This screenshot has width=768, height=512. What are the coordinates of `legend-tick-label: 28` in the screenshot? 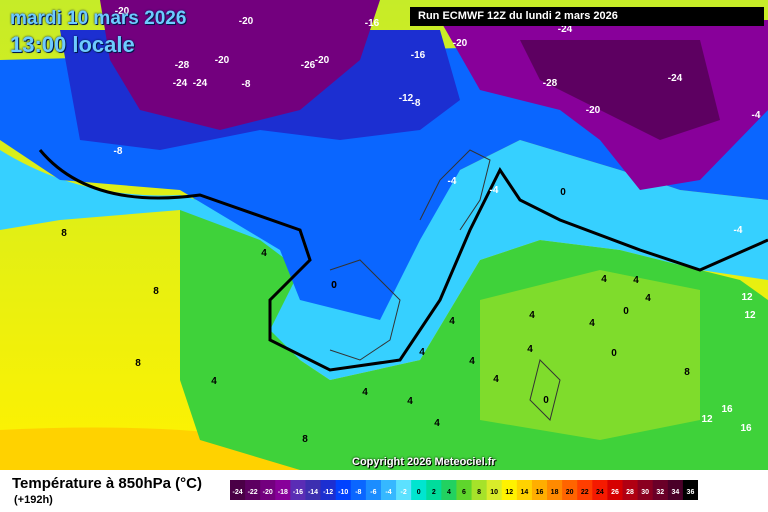 It's located at (630, 492).